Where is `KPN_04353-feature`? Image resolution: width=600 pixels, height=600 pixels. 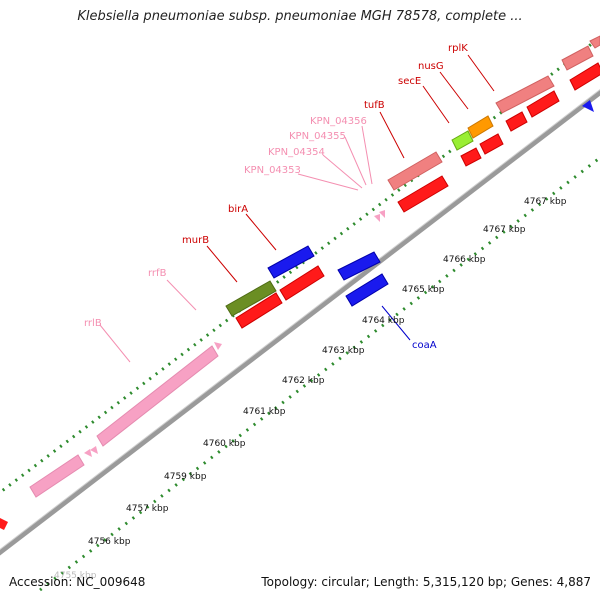
KPN_04353-feature is located at coordinates (377, 218).